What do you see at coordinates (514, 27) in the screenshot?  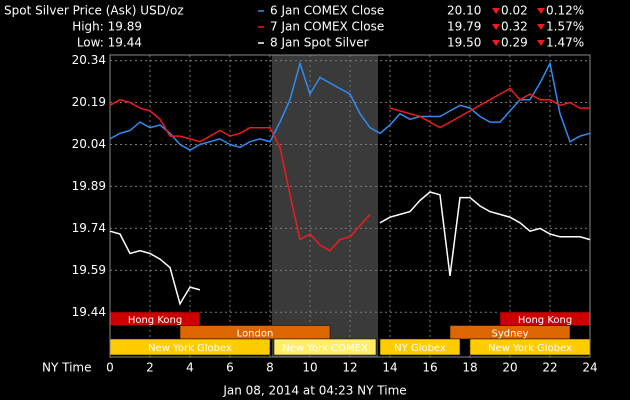 I see `legend-change: 0.32` at bounding box center [514, 27].